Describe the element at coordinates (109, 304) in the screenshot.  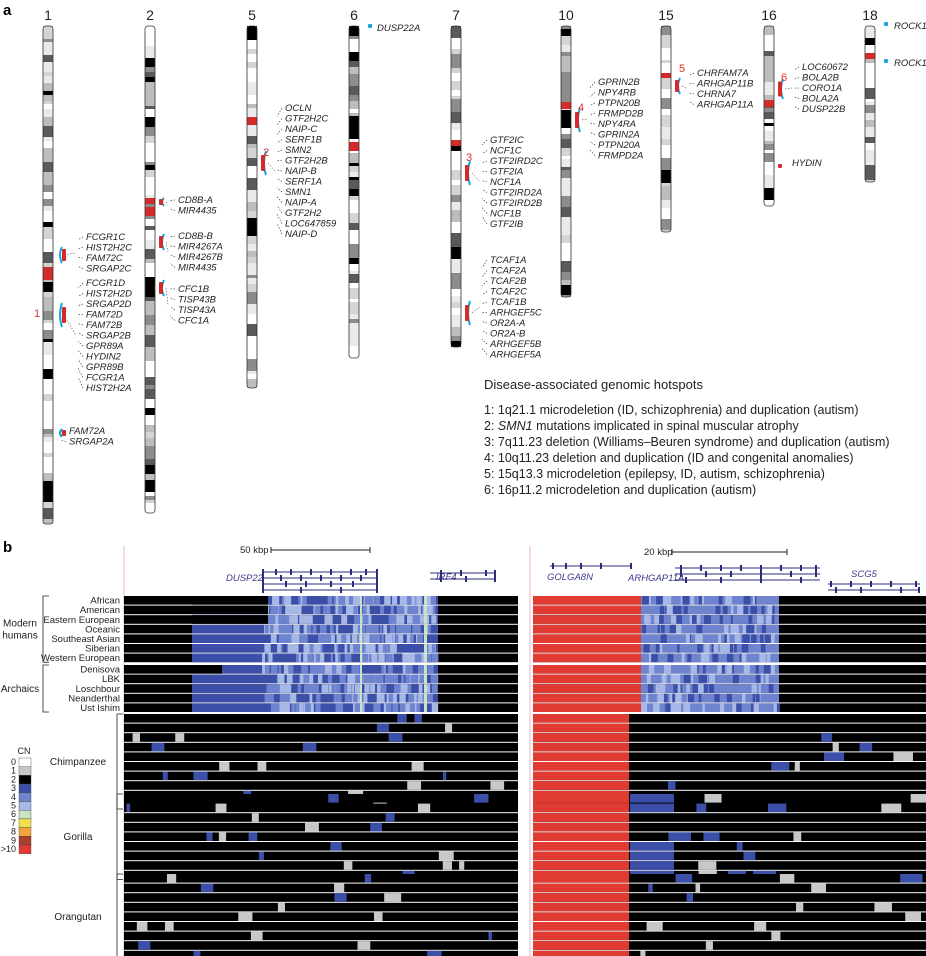
I see `gene-label: SRGAP2D` at that location.